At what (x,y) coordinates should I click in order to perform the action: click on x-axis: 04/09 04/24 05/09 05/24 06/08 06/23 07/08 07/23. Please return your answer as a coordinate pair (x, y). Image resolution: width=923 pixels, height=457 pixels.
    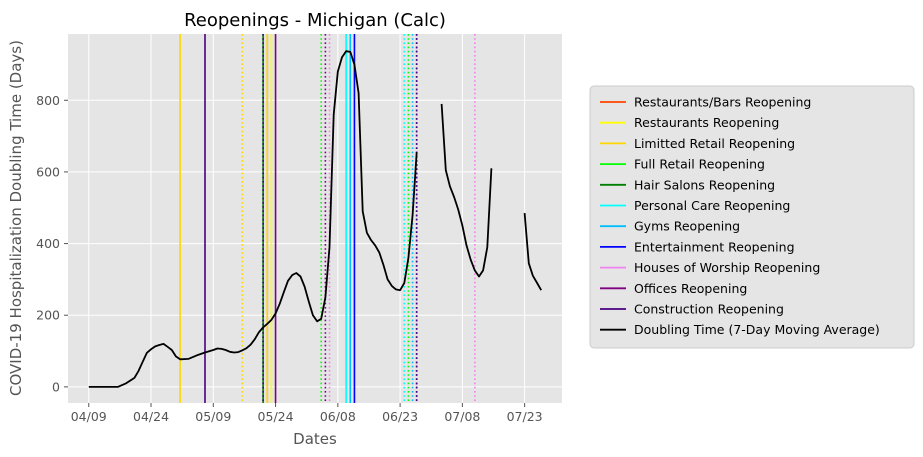
    Looking at the image, I should click on (307, 413).